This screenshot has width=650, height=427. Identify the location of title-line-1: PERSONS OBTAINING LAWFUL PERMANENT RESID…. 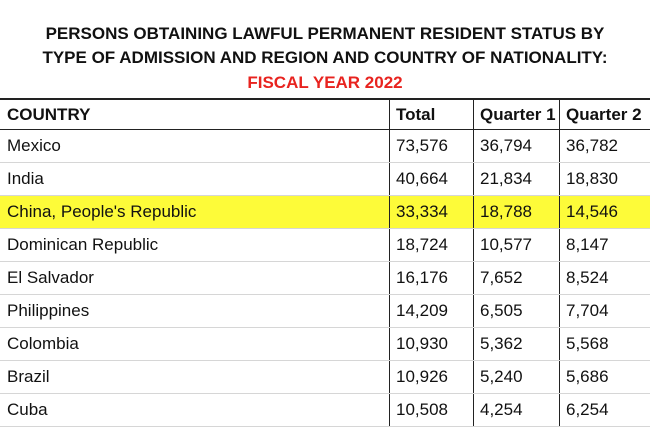
(325, 33).